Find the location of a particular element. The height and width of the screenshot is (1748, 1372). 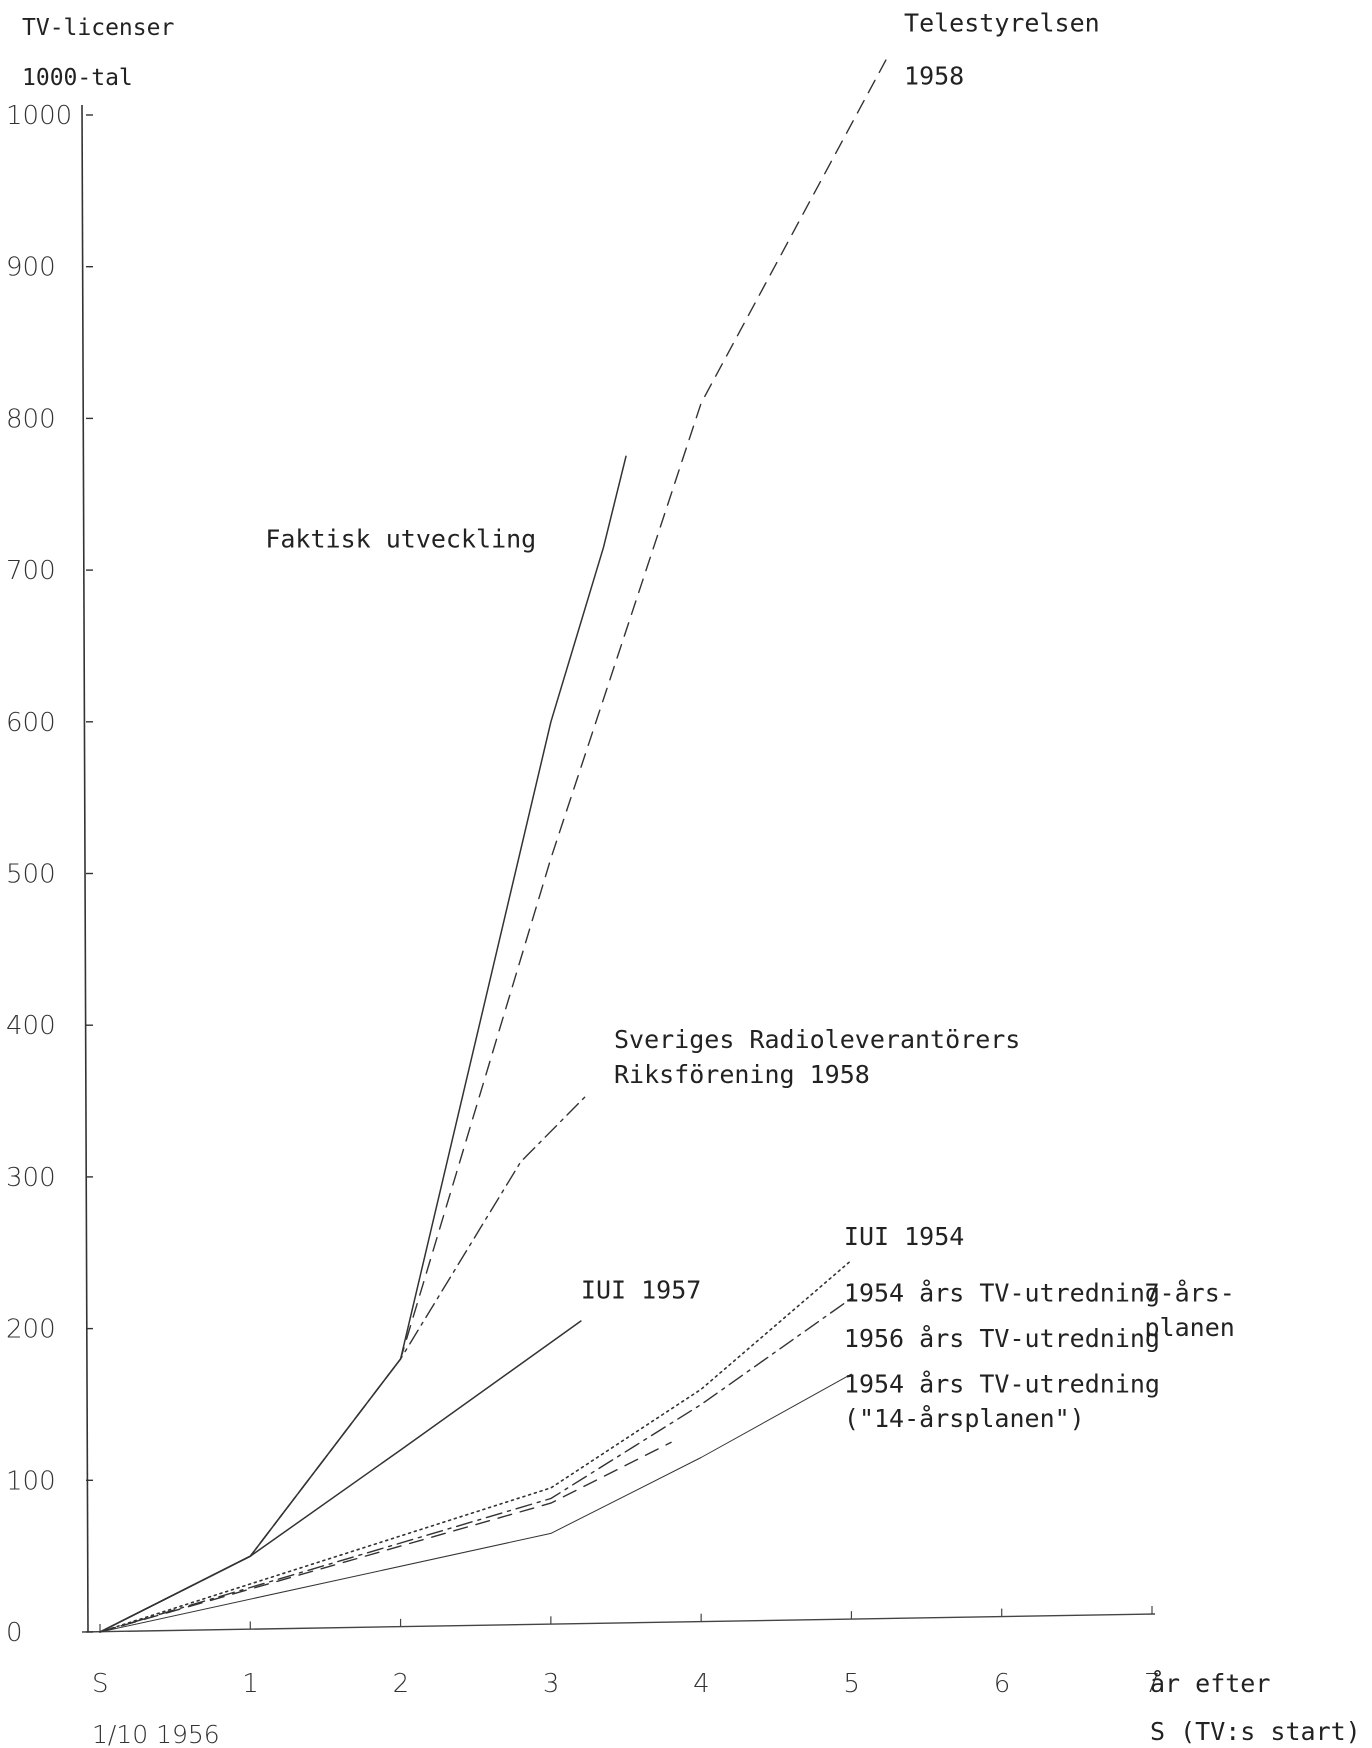

series-annotation: Sveriges Radioleverantörers is located at coordinates (817, 1039).